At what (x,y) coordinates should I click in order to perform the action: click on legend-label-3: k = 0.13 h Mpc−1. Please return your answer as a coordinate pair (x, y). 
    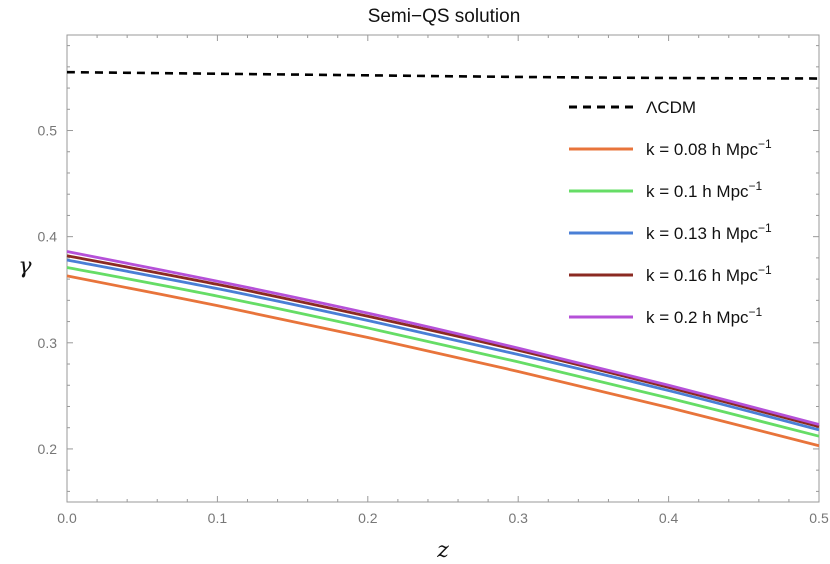
    Looking at the image, I should click on (709, 232).